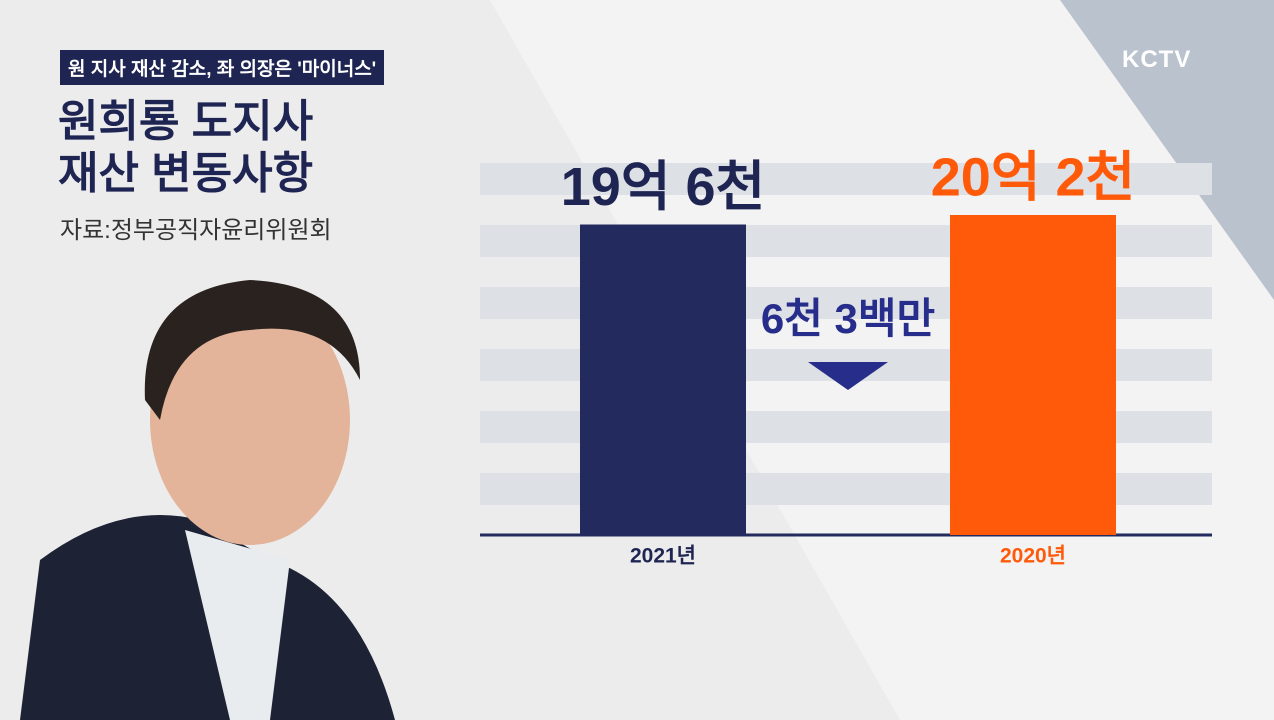 The image size is (1274, 720). Describe the element at coordinates (663, 556) in the screenshot. I see `x-tick-label: 2021년` at that location.